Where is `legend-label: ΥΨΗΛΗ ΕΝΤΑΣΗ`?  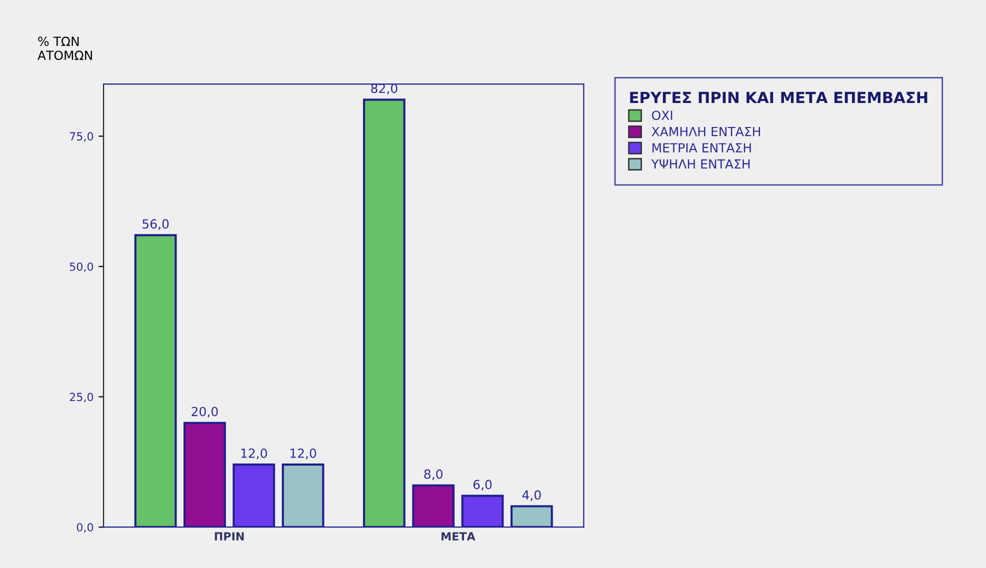 legend-label: ΥΨΗΛΗ ΕΝΤΑΣΗ is located at coordinates (700, 164).